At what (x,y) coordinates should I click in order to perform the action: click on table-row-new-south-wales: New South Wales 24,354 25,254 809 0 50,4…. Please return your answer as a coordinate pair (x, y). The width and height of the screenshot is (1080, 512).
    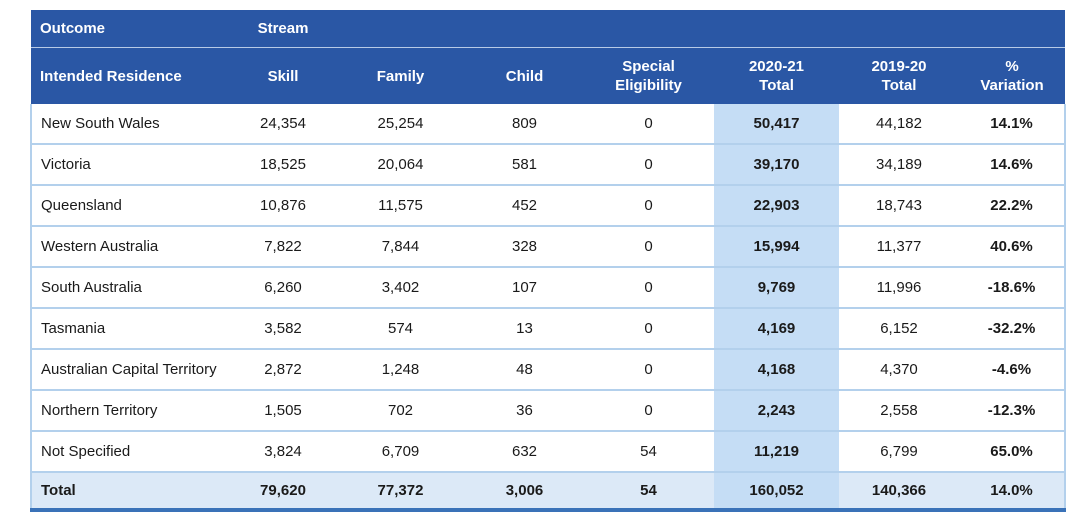
    Looking at the image, I should click on (548, 124).